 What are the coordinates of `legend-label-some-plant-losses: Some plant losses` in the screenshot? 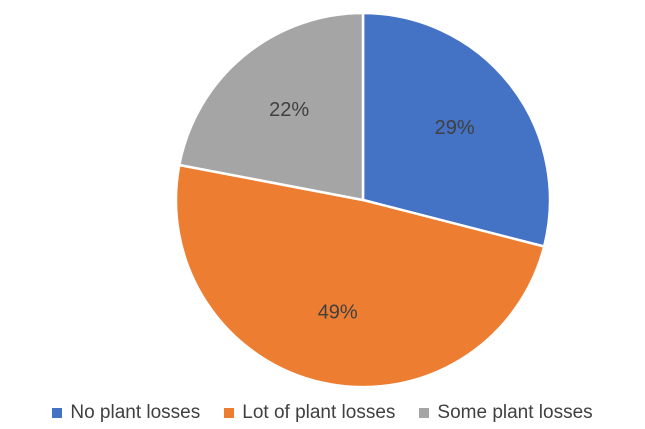 It's located at (515, 412).